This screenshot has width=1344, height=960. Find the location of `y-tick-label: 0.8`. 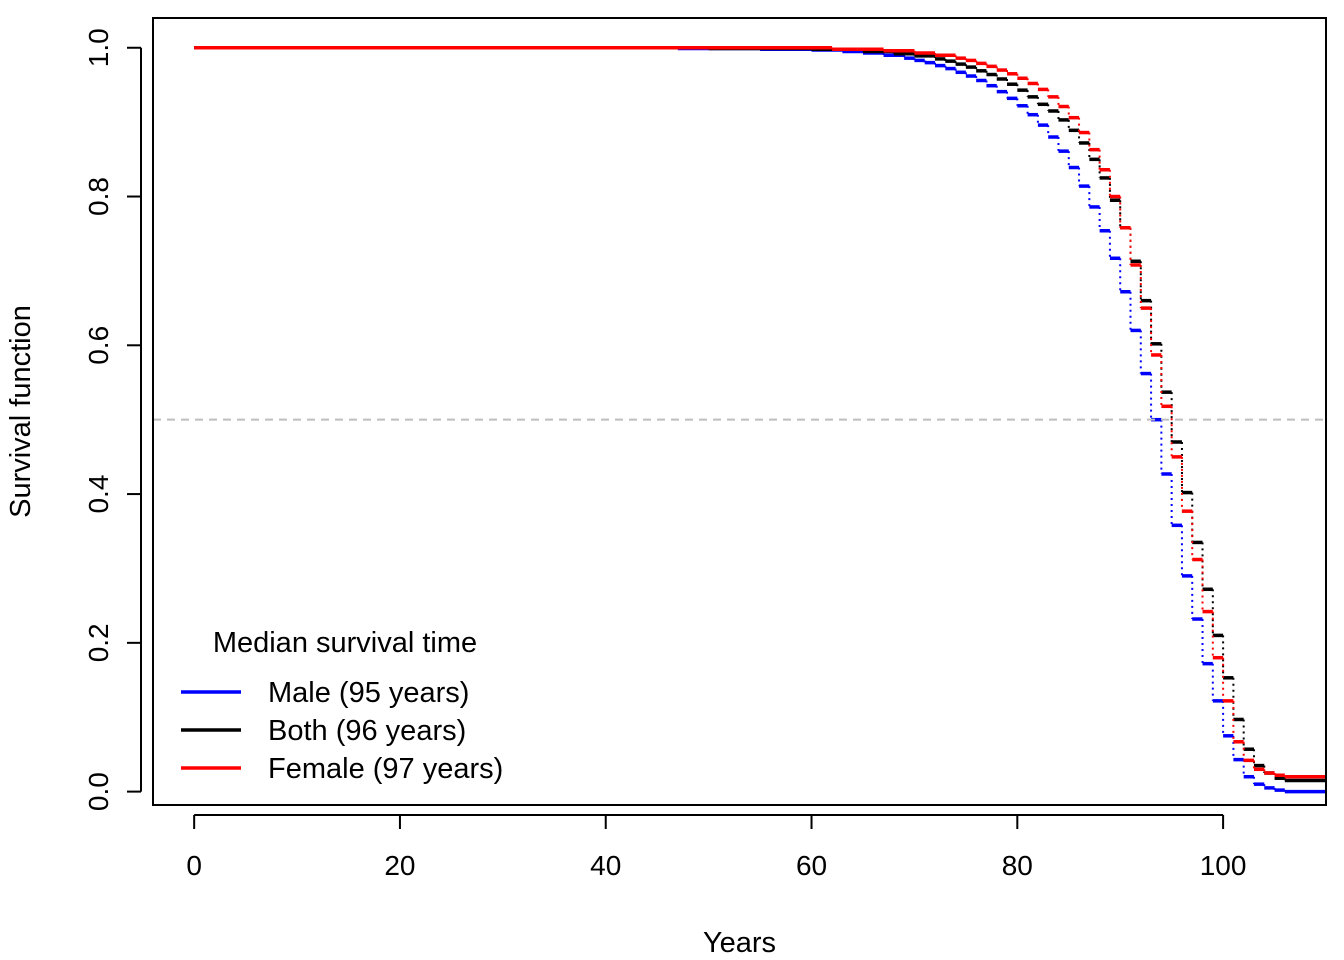

y-tick-label: 0.8 is located at coordinates (98, 196).